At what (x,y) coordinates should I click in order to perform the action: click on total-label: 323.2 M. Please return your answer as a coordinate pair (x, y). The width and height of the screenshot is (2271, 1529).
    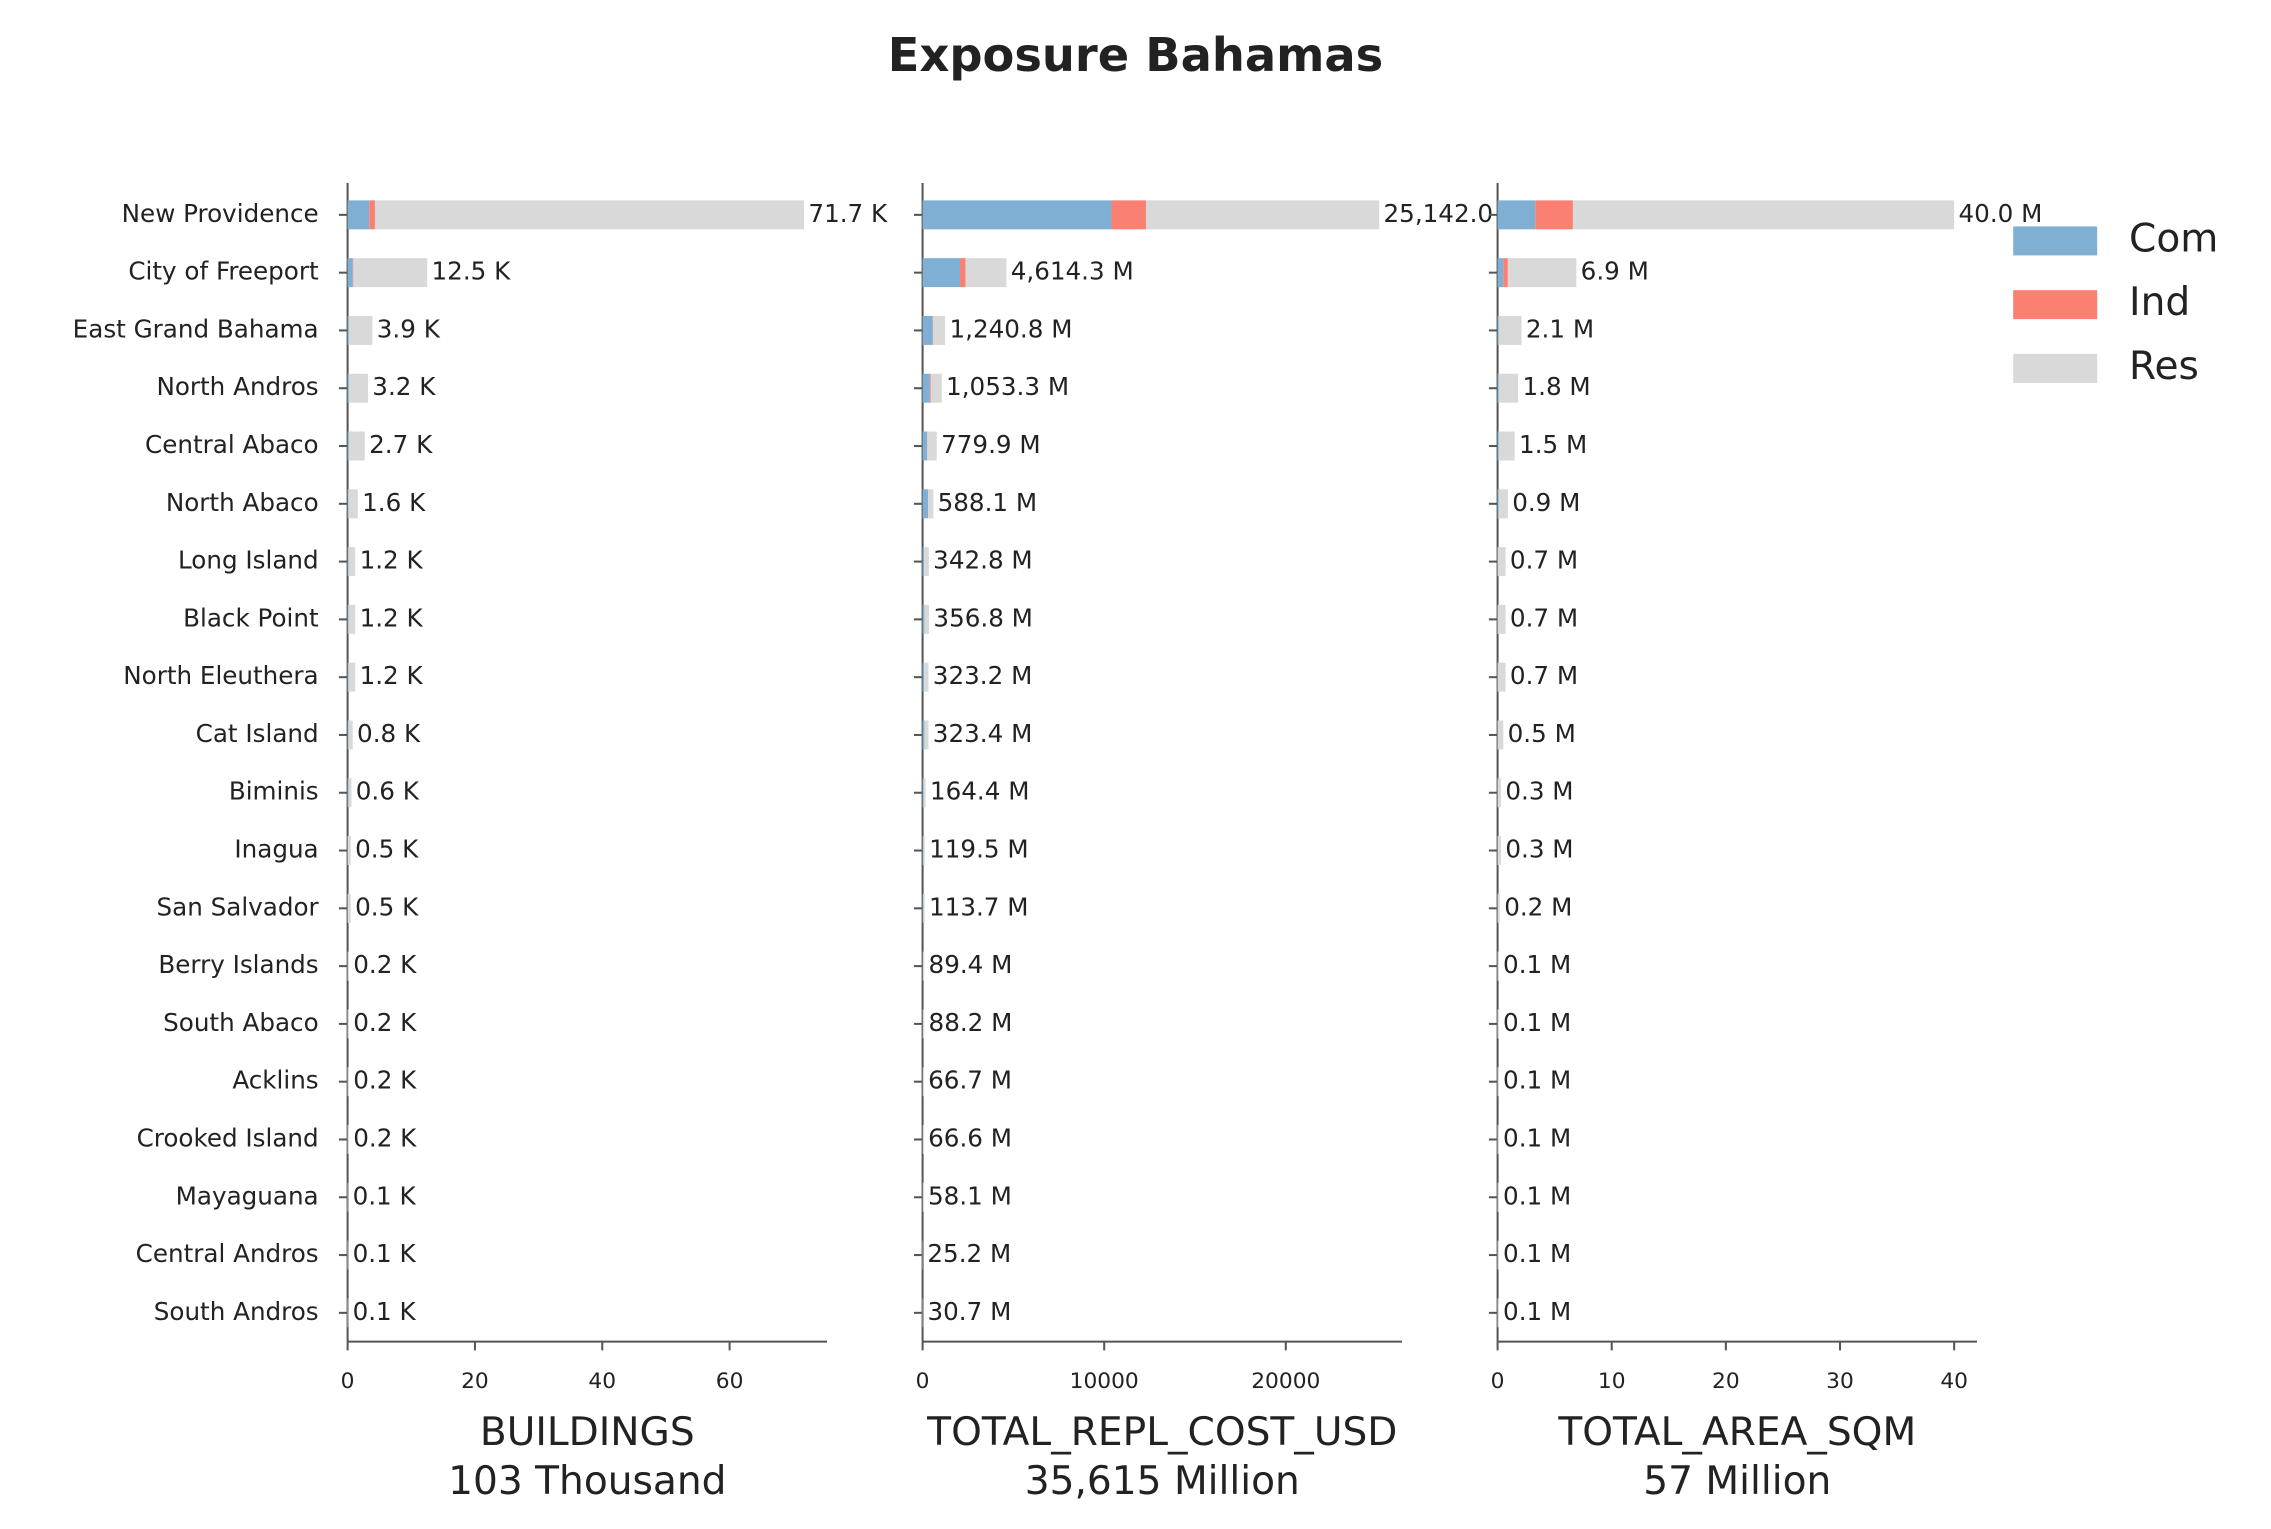
    Looking at the image, I should click on (983, 675).